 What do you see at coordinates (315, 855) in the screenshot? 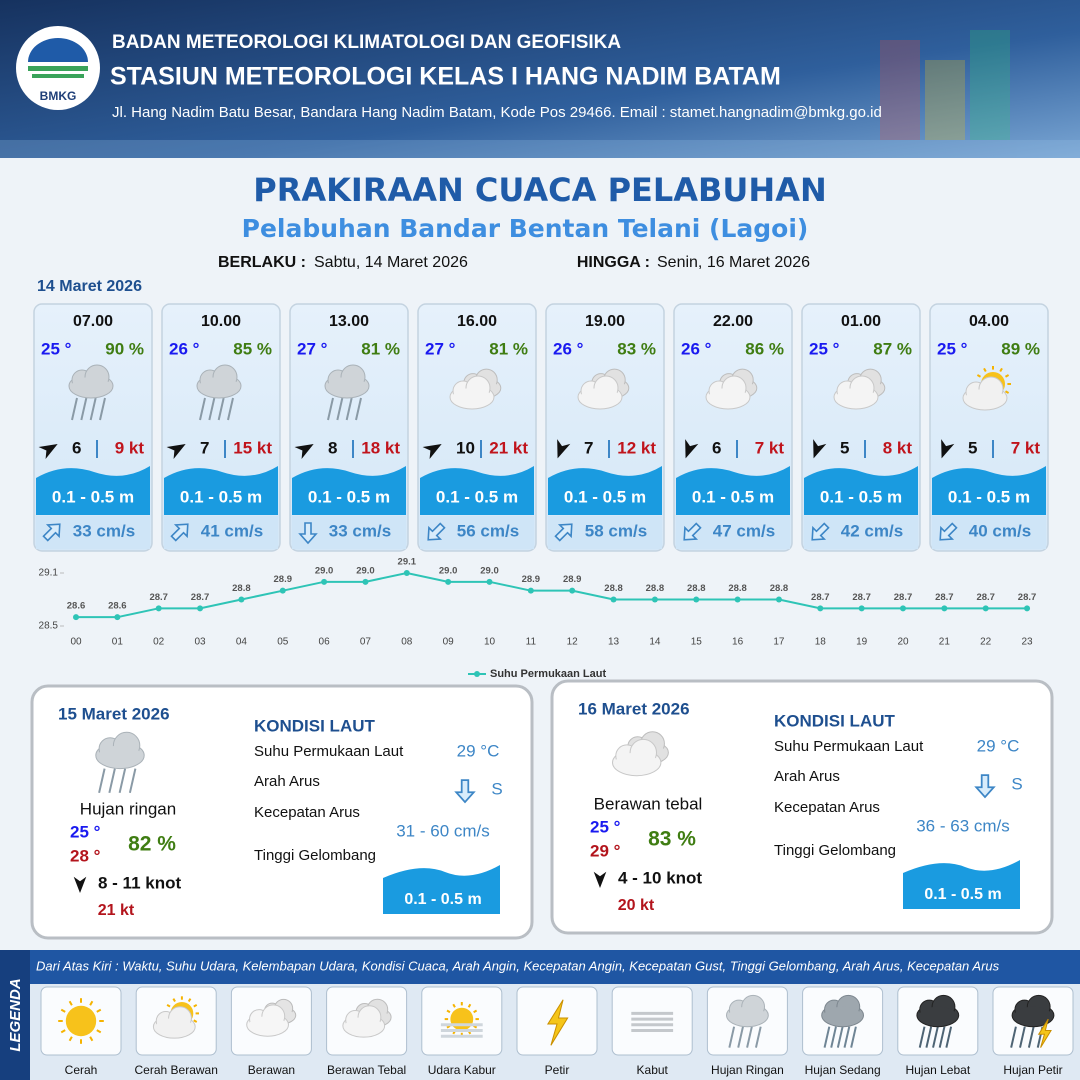
I see `wave-label: Tinggi Gelombang` at bounding box center [315, 855].